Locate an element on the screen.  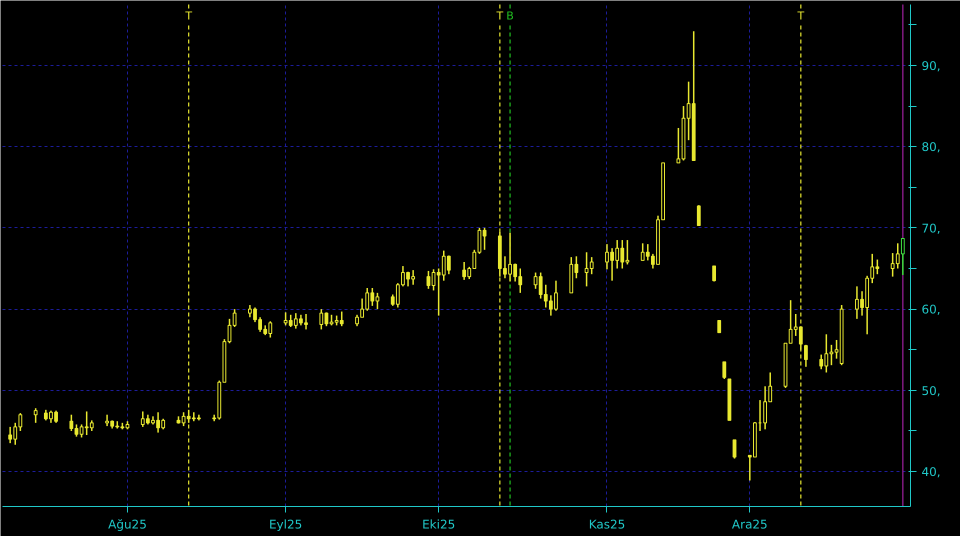
x-tick-label: Ara25 is located at coordinates (750, 525).